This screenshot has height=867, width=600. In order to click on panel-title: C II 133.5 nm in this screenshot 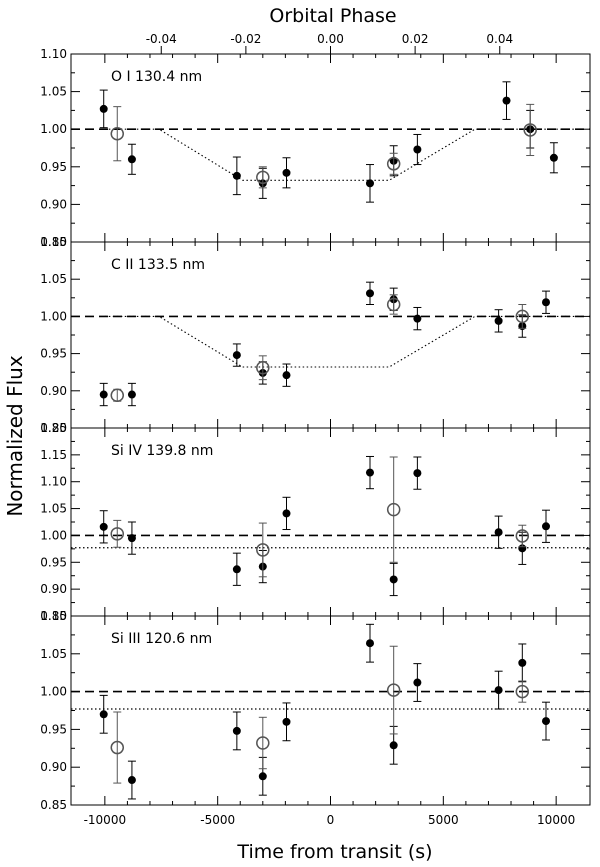, I will do `click(158, 265)`.